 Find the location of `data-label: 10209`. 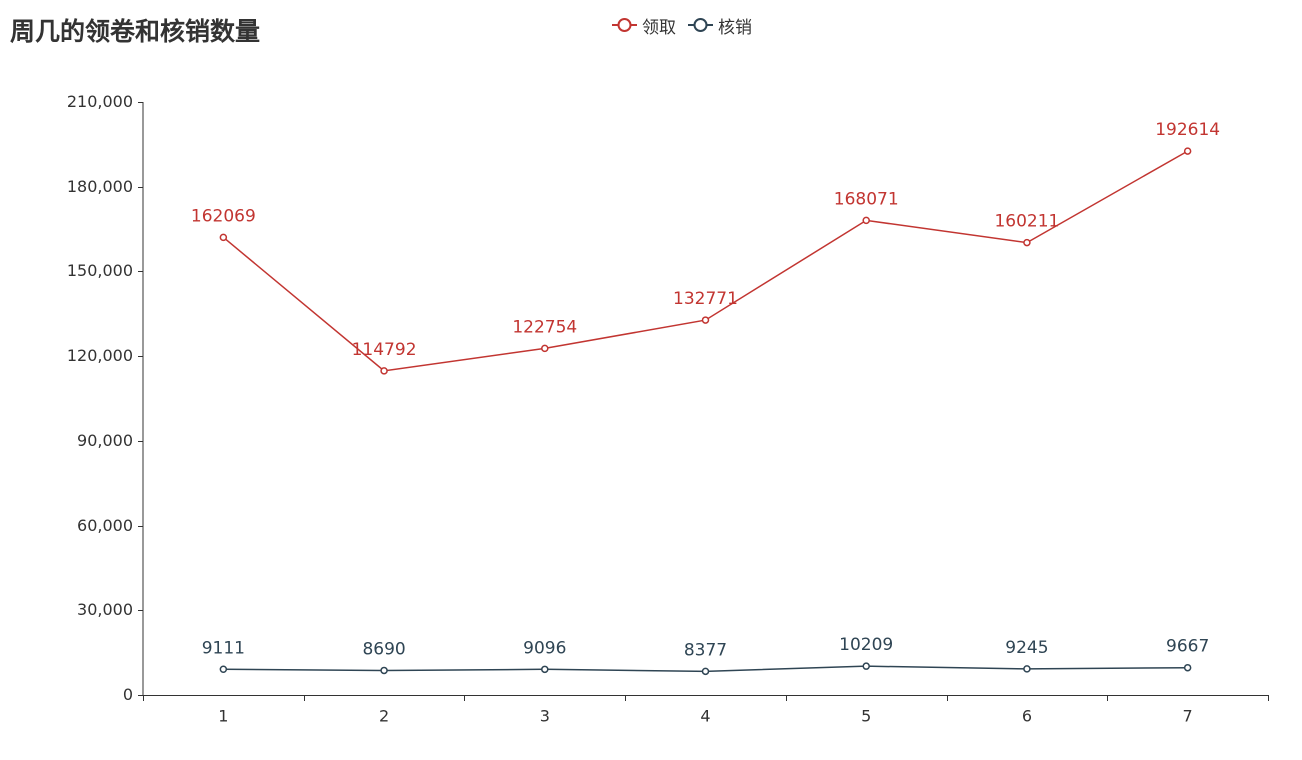

data-label: 10209 is located at coordinates (866, 645).